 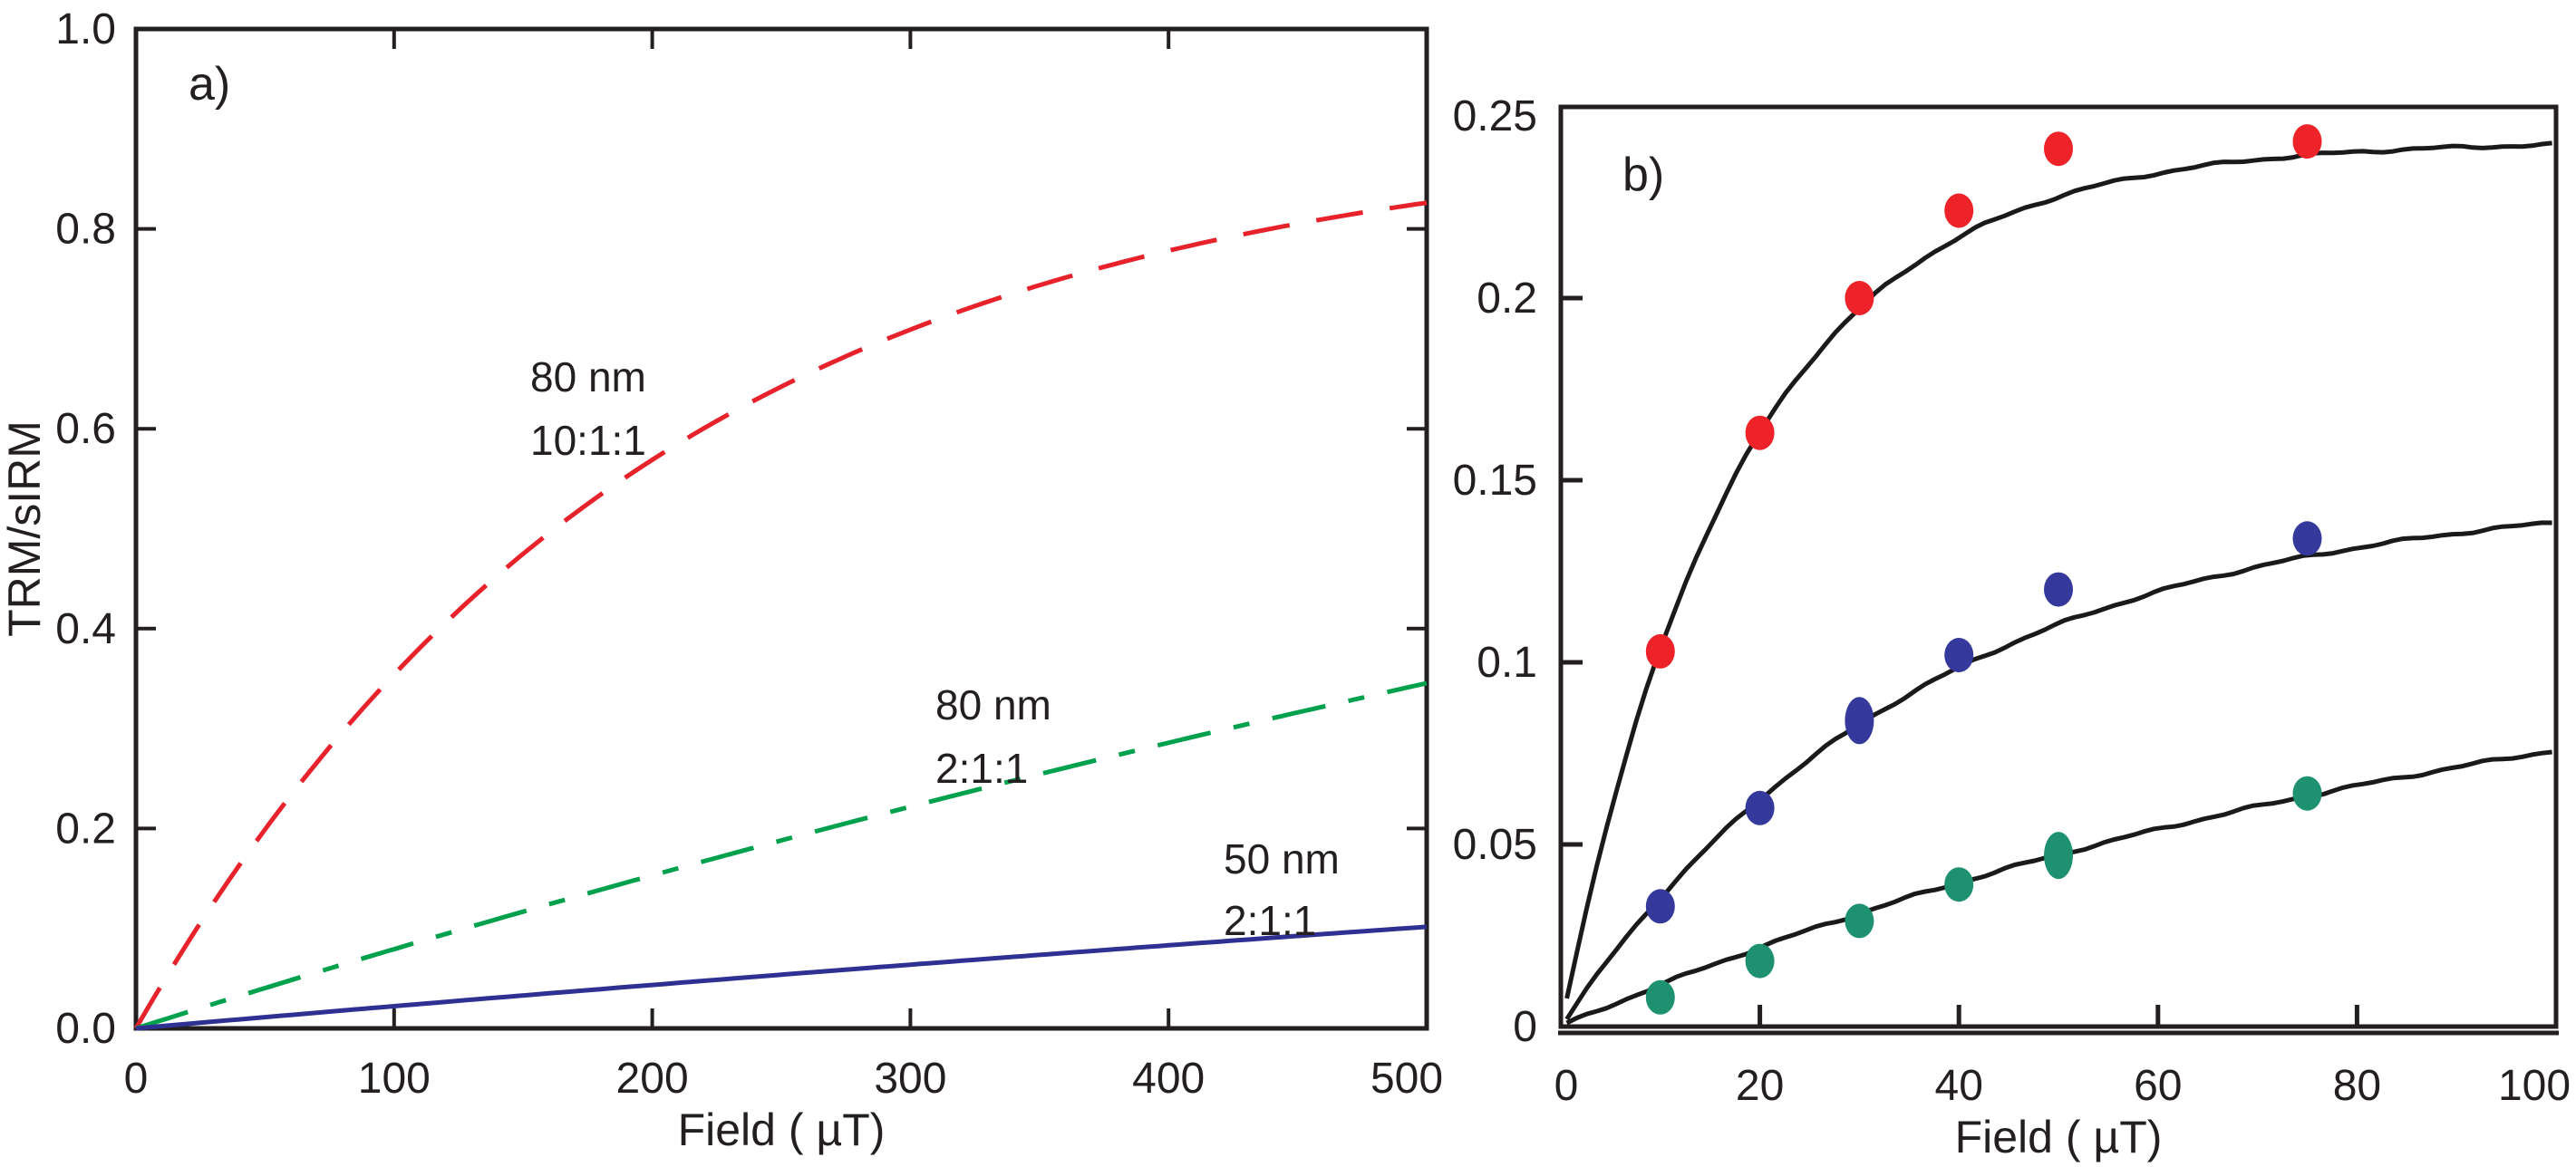 I want to click on panel-b-ytick-label: 0.1, so click(x=1507, y=663).